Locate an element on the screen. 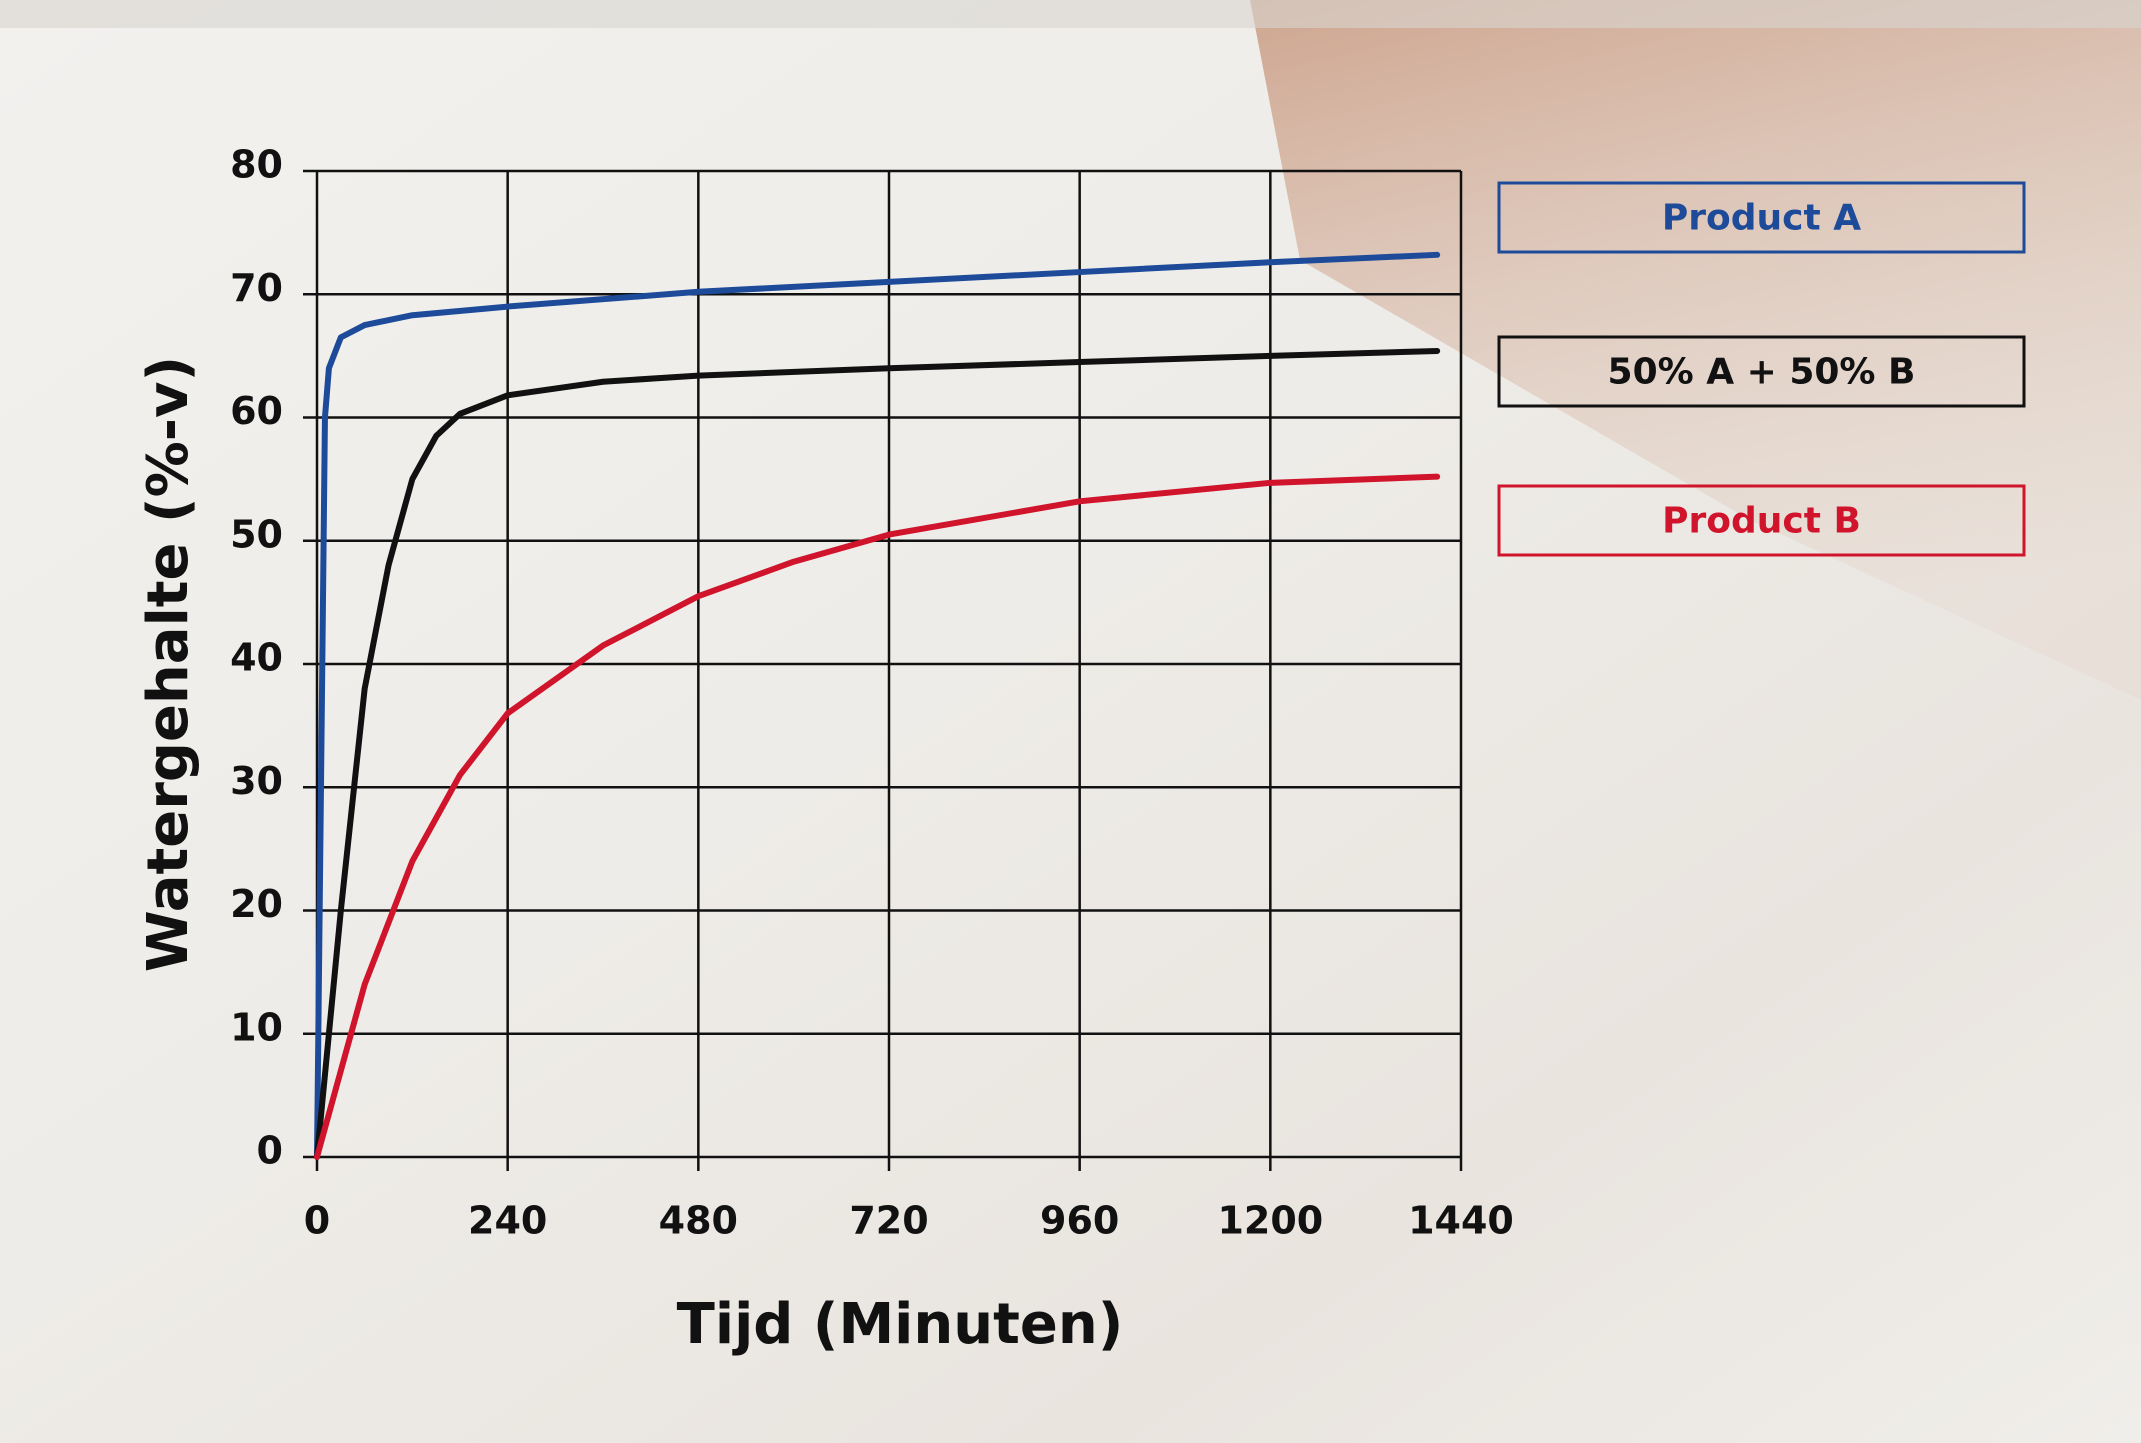 The width and height of the screenshot is (2141, 1443). x-tick-label: 1440 is located at coordinates (1461, 1221).